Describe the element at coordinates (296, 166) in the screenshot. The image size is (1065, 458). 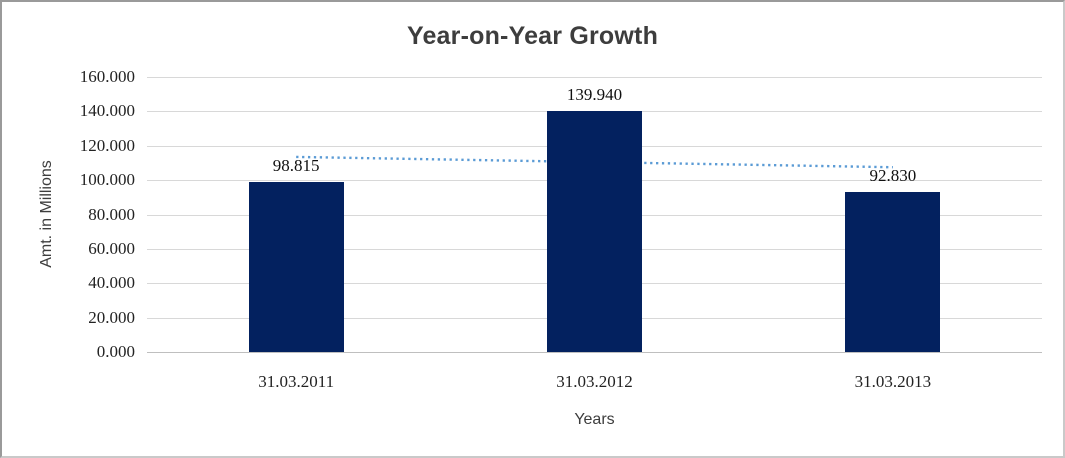
I see `bar-data-label: 98.815` at that location.